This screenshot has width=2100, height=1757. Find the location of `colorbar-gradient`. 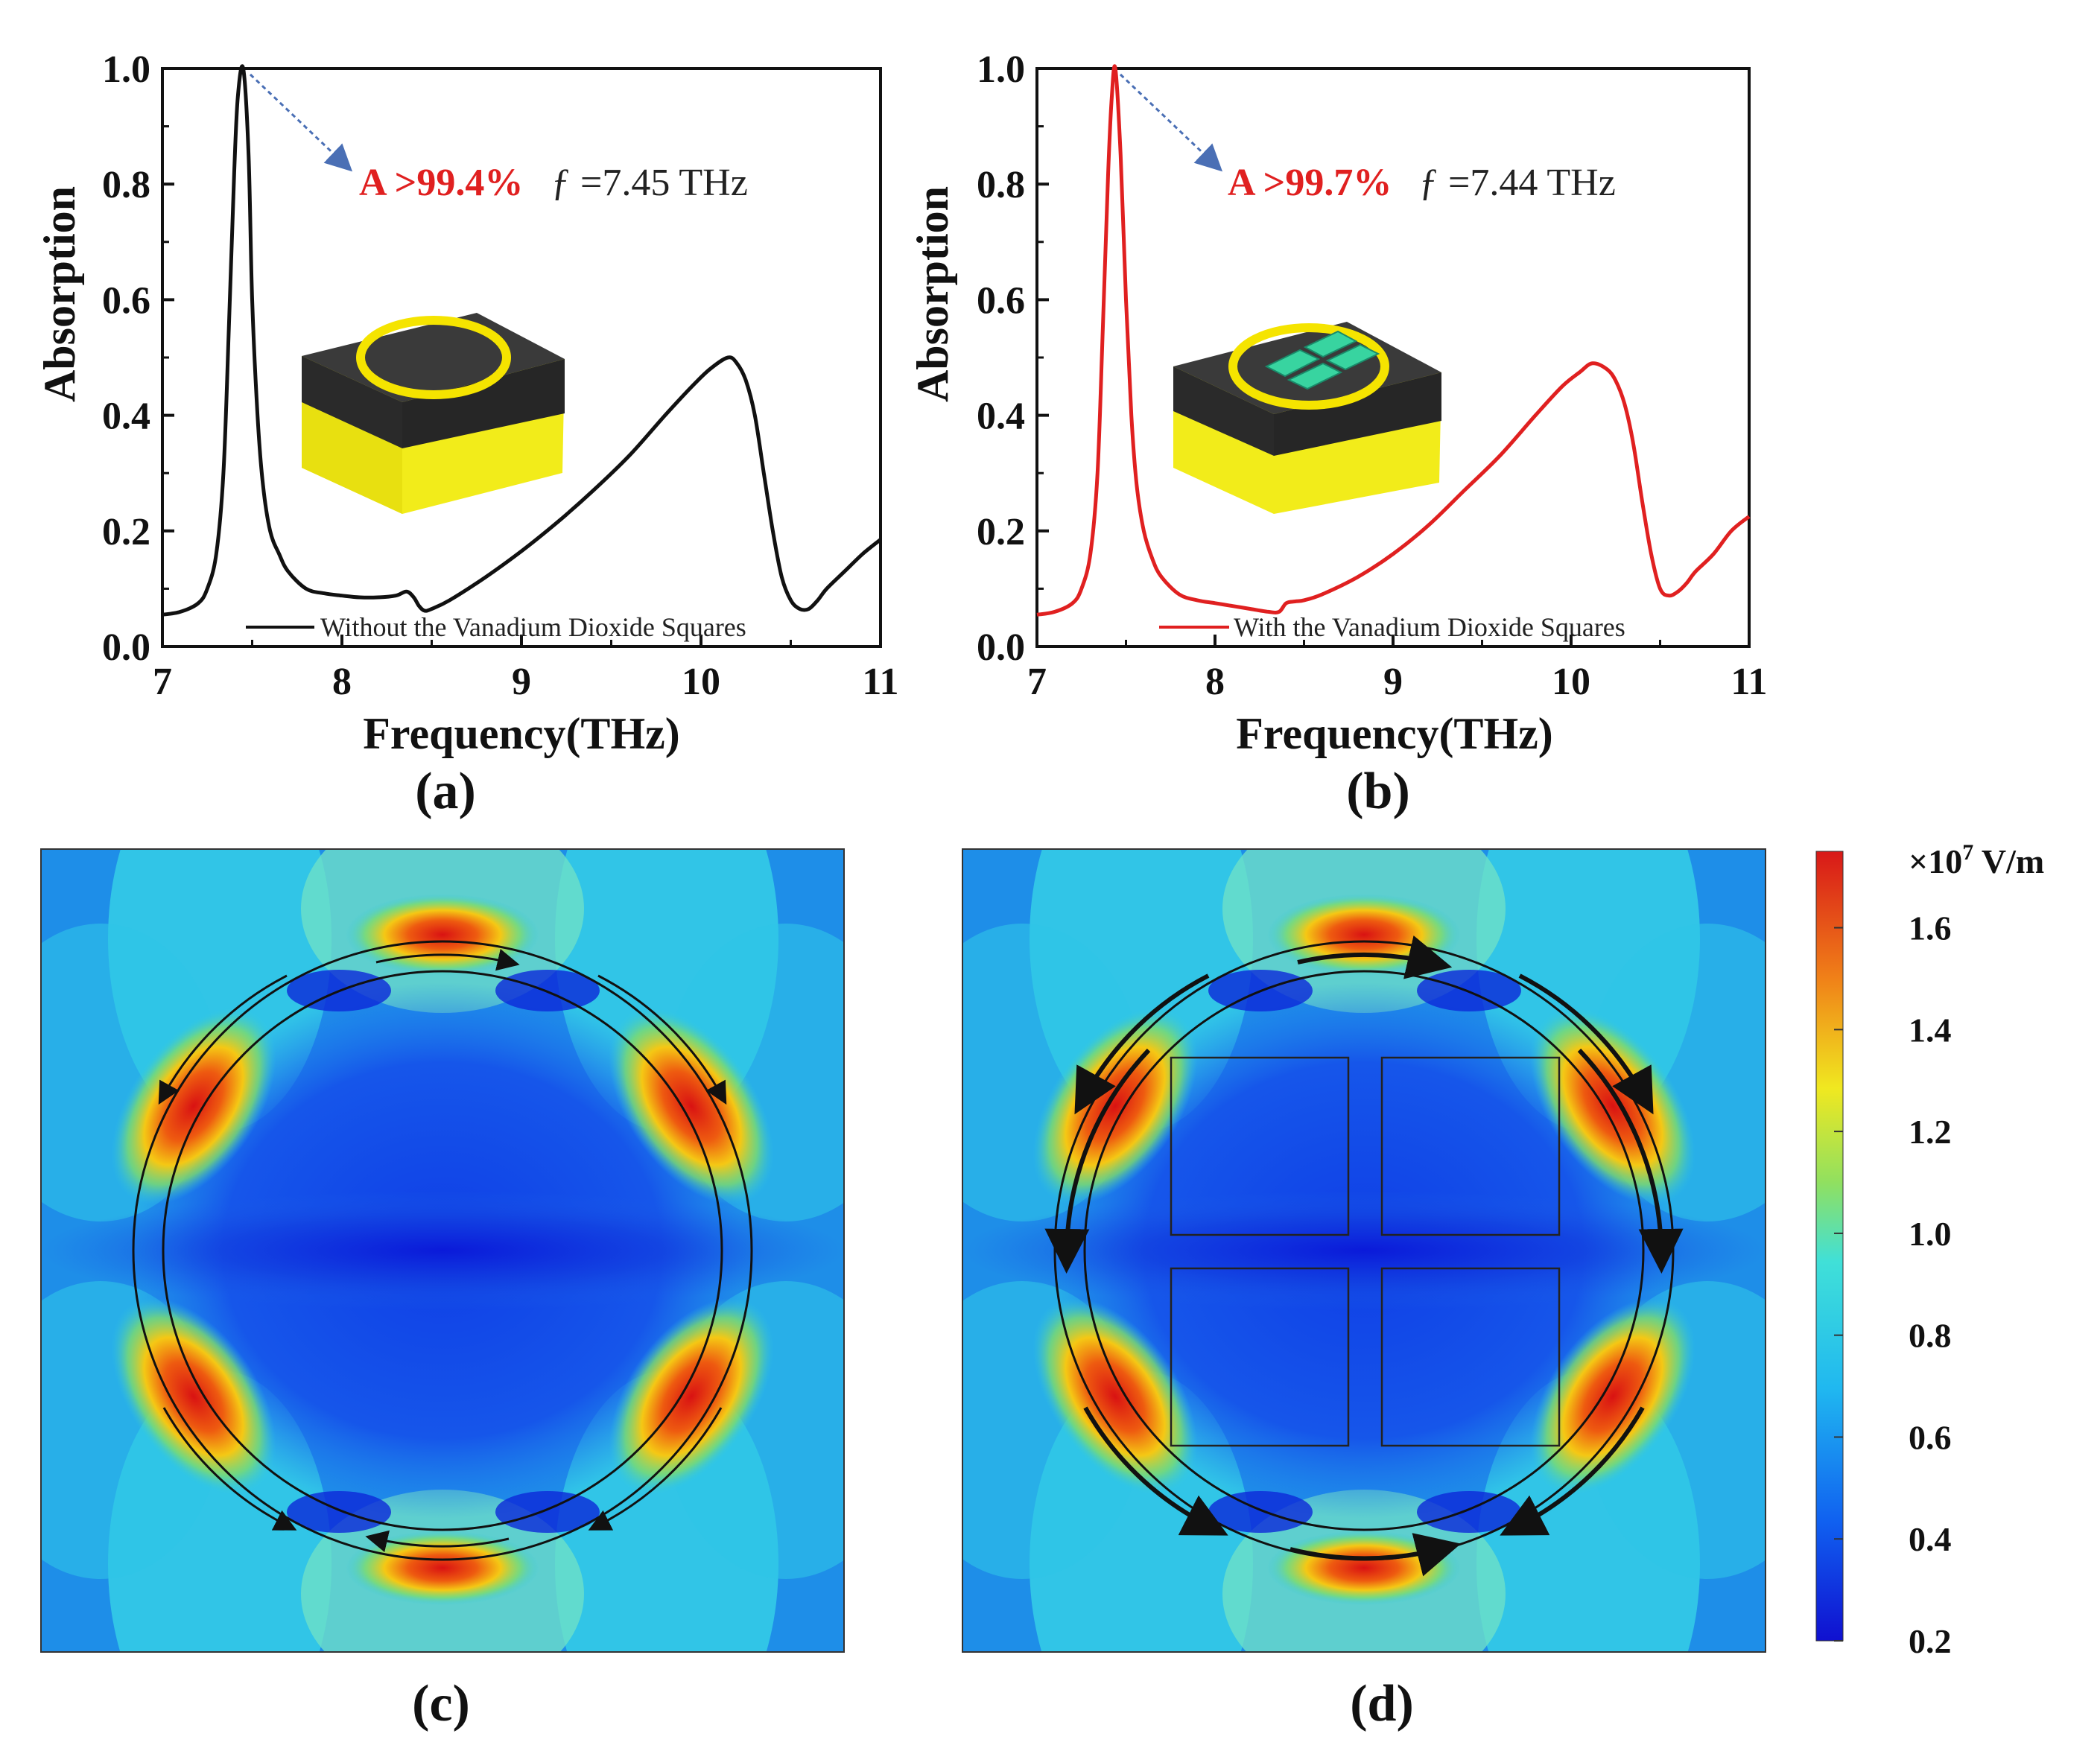

colorbar-gradient is located at coordinates (1829, 1246).